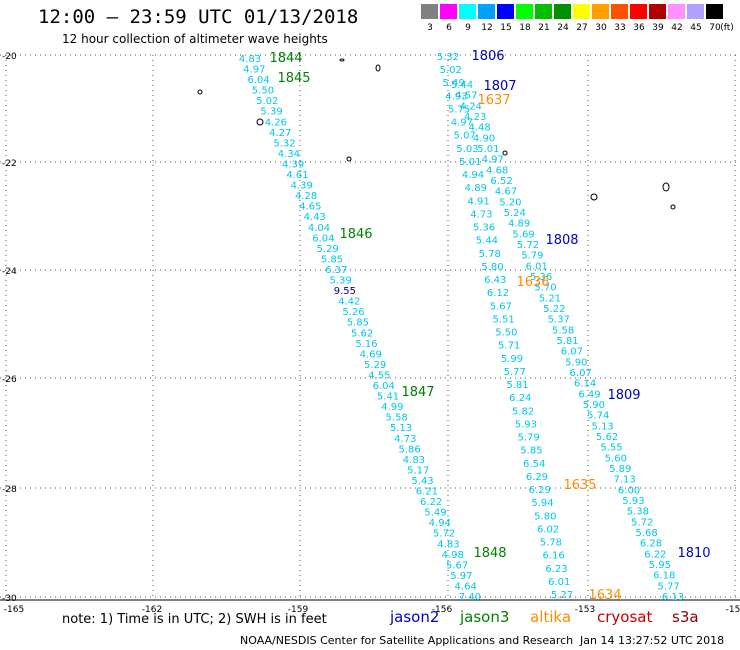  What do you see at coordinates (534, 464) in the screenshot?
I see `track-b-swh-label: 6.54` at bounding box center [534, 464].